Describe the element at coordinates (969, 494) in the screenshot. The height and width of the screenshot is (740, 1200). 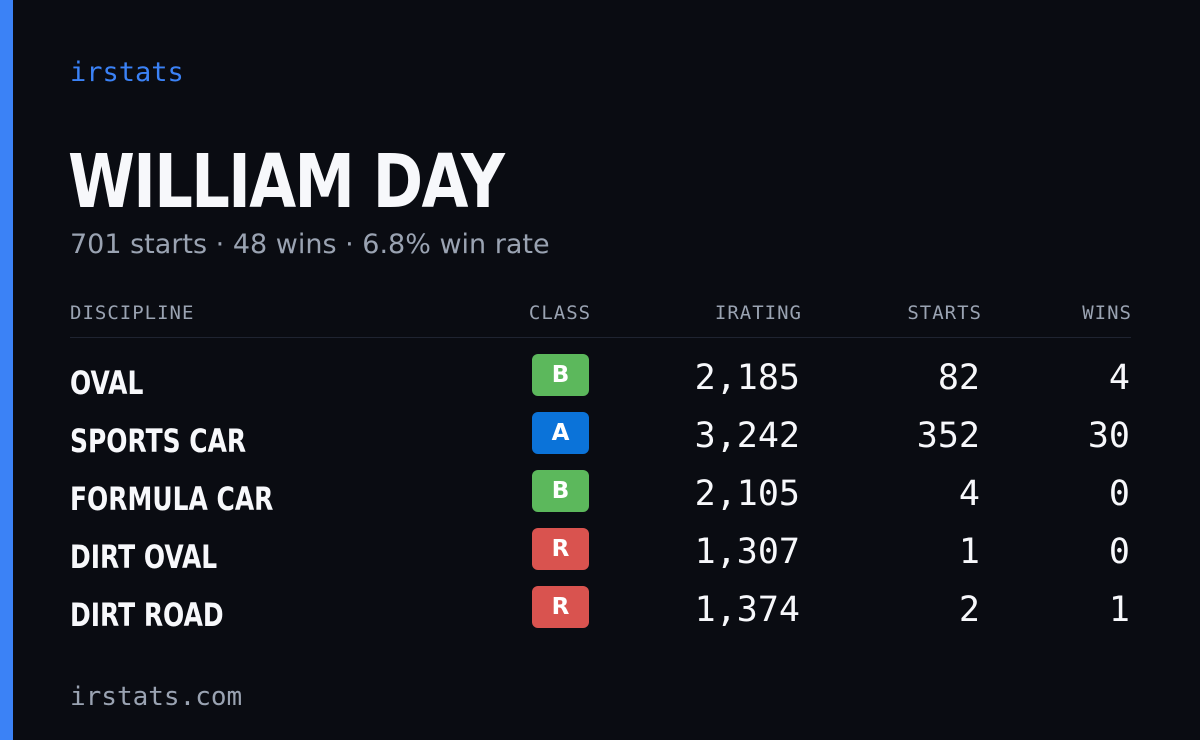
I see `starts-value: 4` at that location.